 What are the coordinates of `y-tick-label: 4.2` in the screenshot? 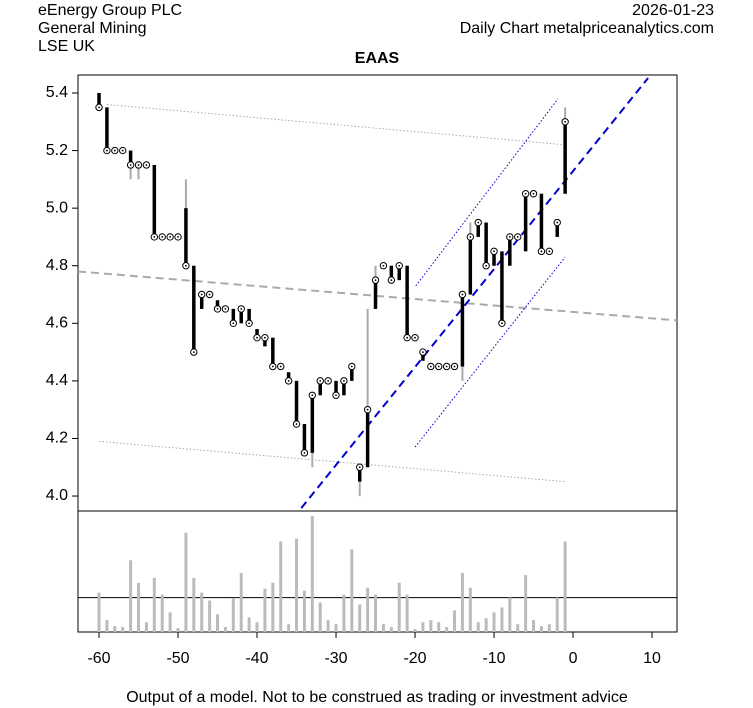 It's located at (57, 438).